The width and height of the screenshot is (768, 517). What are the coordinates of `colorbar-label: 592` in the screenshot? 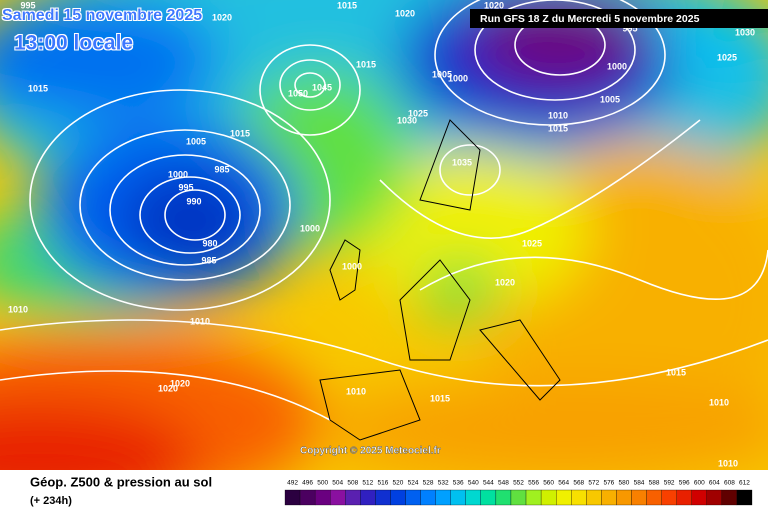 It's located at (669, 483).